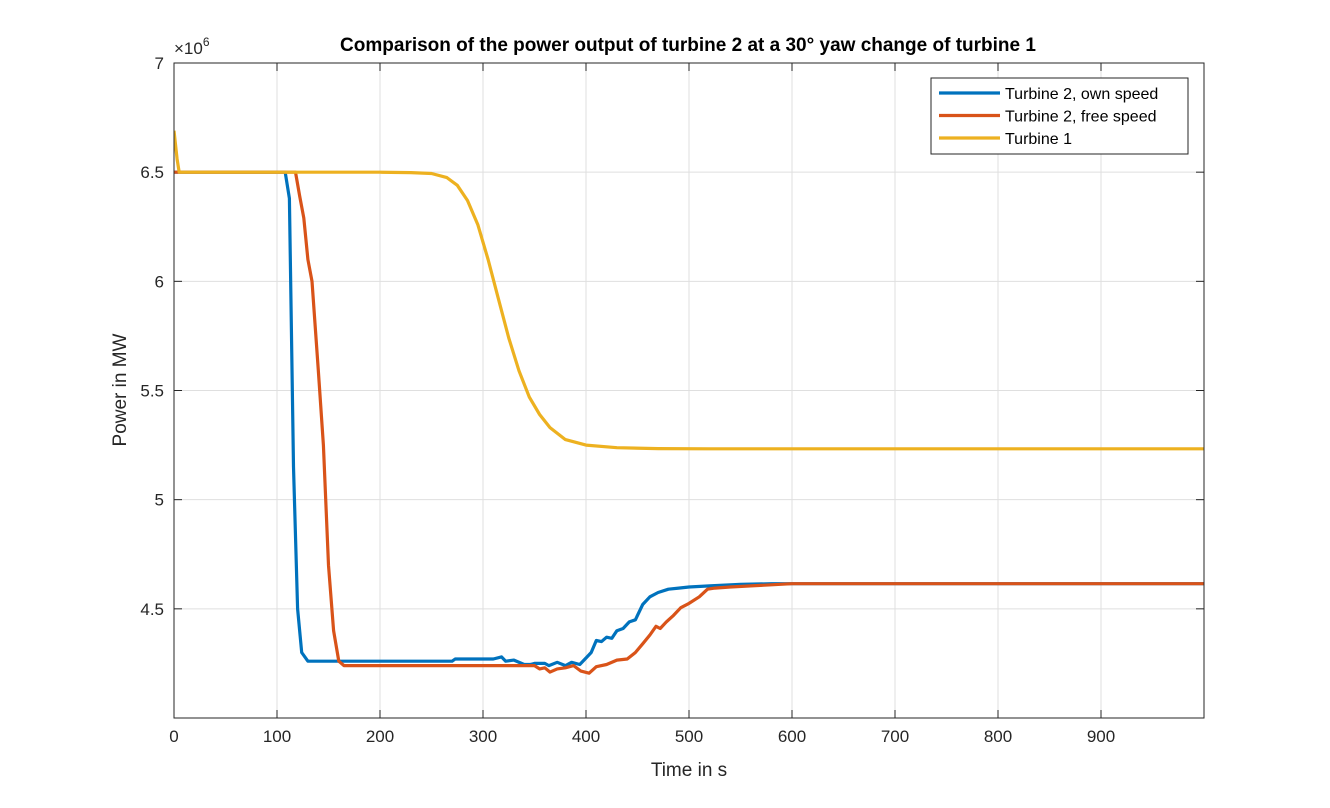 This screenshot has height=808, width=1330. What do you see at coordinates (1038, 139) in the screenshot?
I see `legend-entry: Turbine 1` at bounding box center [1038, 139].